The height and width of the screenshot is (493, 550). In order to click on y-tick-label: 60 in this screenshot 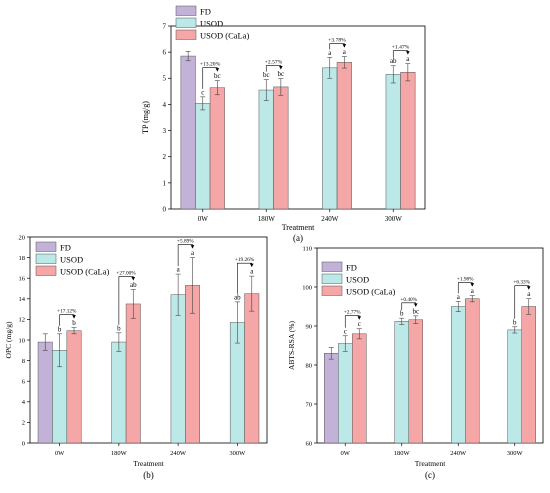, I will do `click(309, 443)`.